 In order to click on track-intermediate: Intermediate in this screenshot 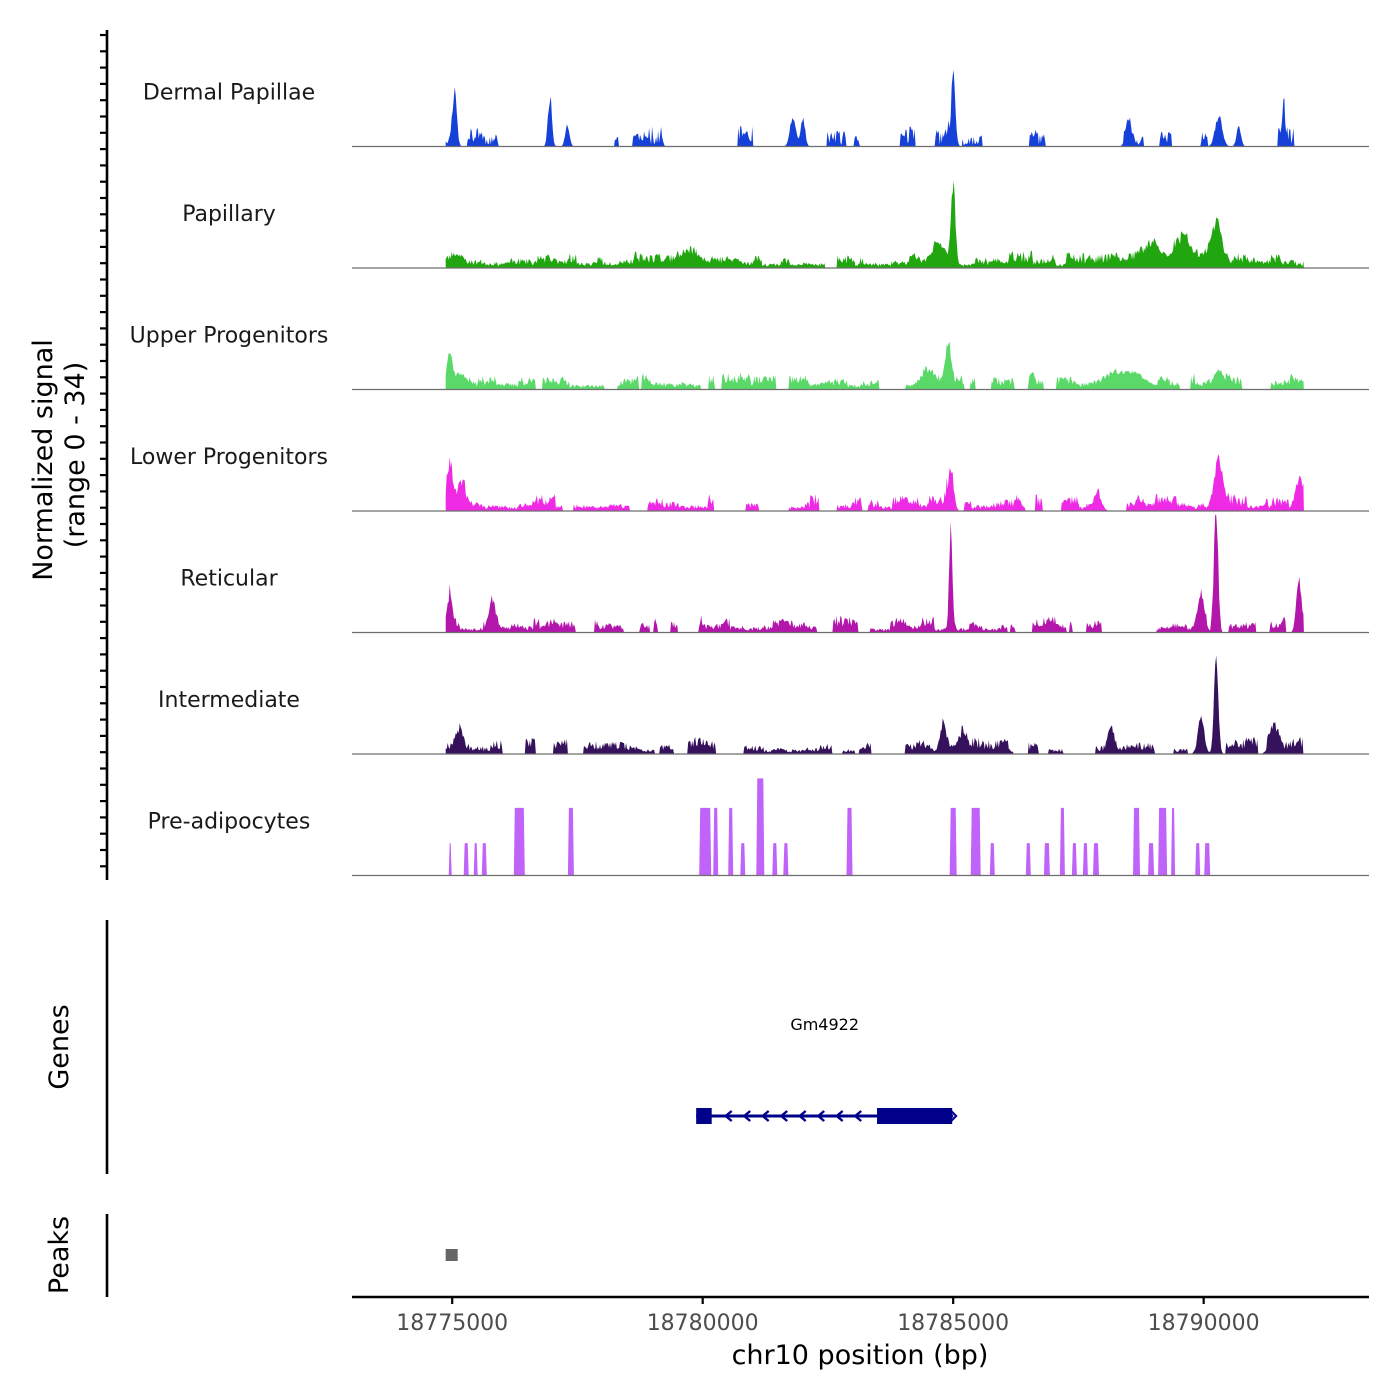, I will do `click(763, 705)`.